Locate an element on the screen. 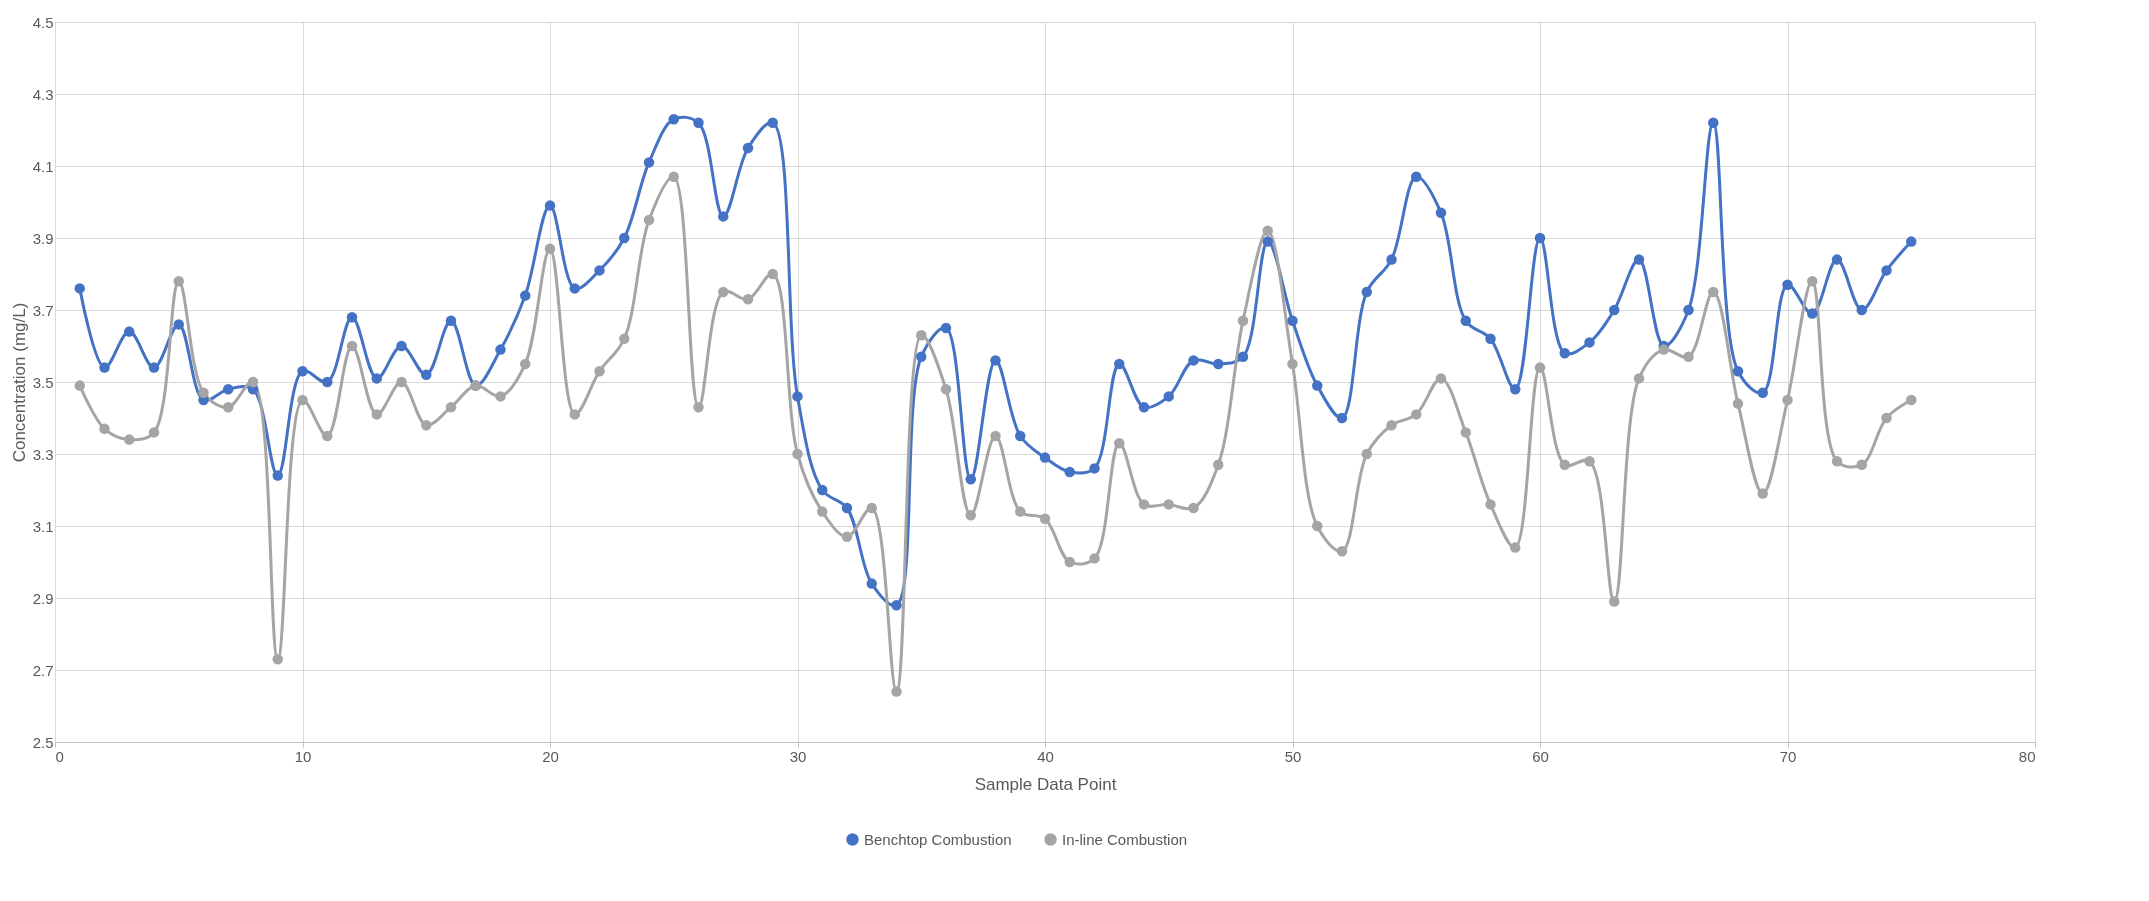 Image resolution: width=2149 pixels, height=901 pixels. x-tick-label: 10 is located at coordinates (303, 756).